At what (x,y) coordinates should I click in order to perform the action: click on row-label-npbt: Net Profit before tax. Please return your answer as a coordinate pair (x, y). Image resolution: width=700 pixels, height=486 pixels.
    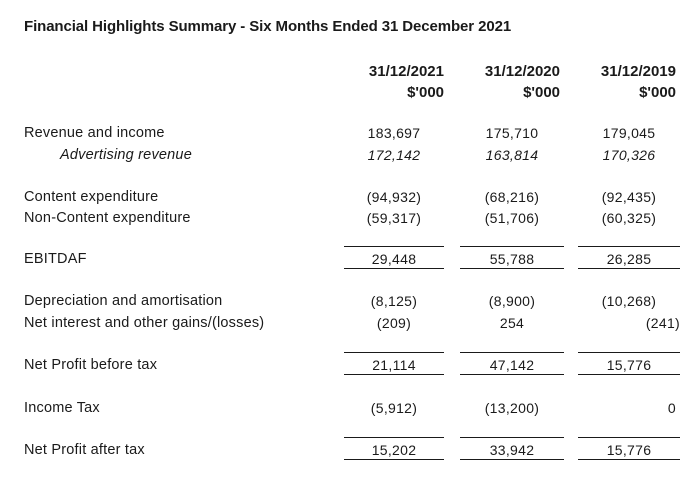
    Looking at the image, I should click on (91, 365).